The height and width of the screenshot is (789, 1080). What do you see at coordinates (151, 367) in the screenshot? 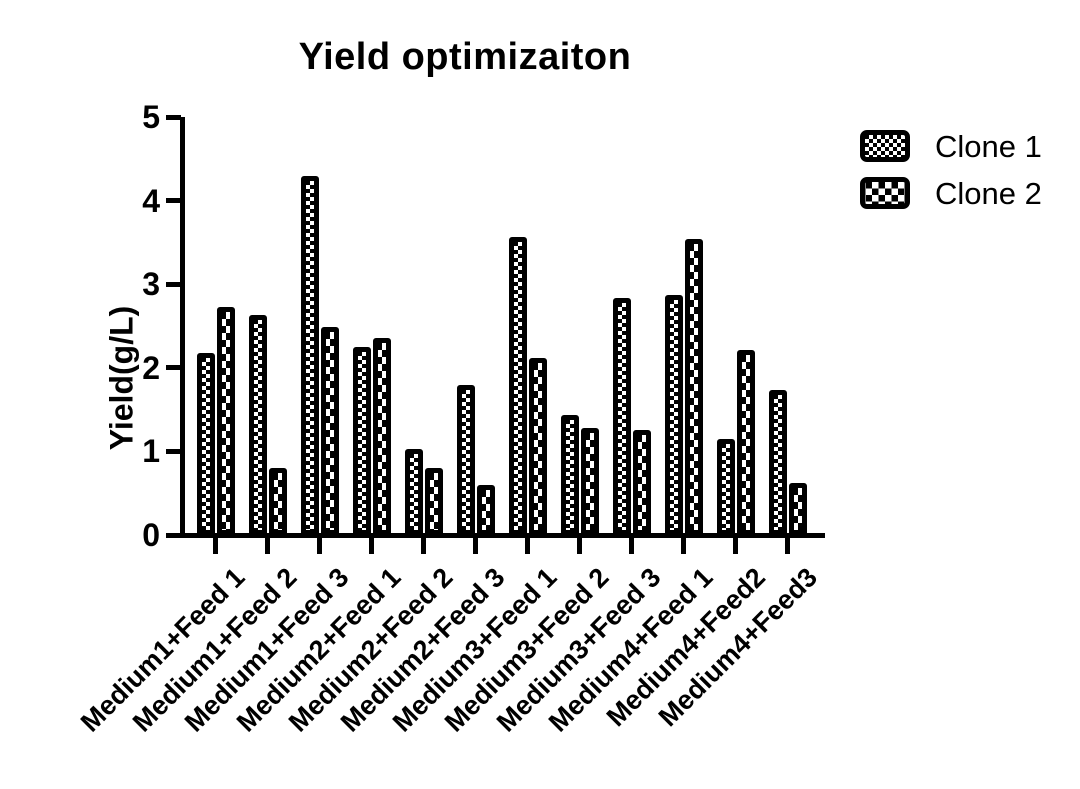
I see `y-tick-label: 2` at bounding box center [151, 367].